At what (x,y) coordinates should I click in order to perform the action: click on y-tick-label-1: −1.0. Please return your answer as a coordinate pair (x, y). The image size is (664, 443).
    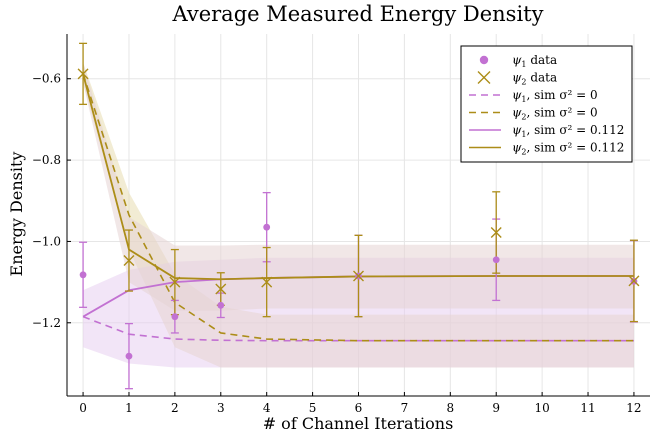
    Looking at the image, I should click on (46, 241).